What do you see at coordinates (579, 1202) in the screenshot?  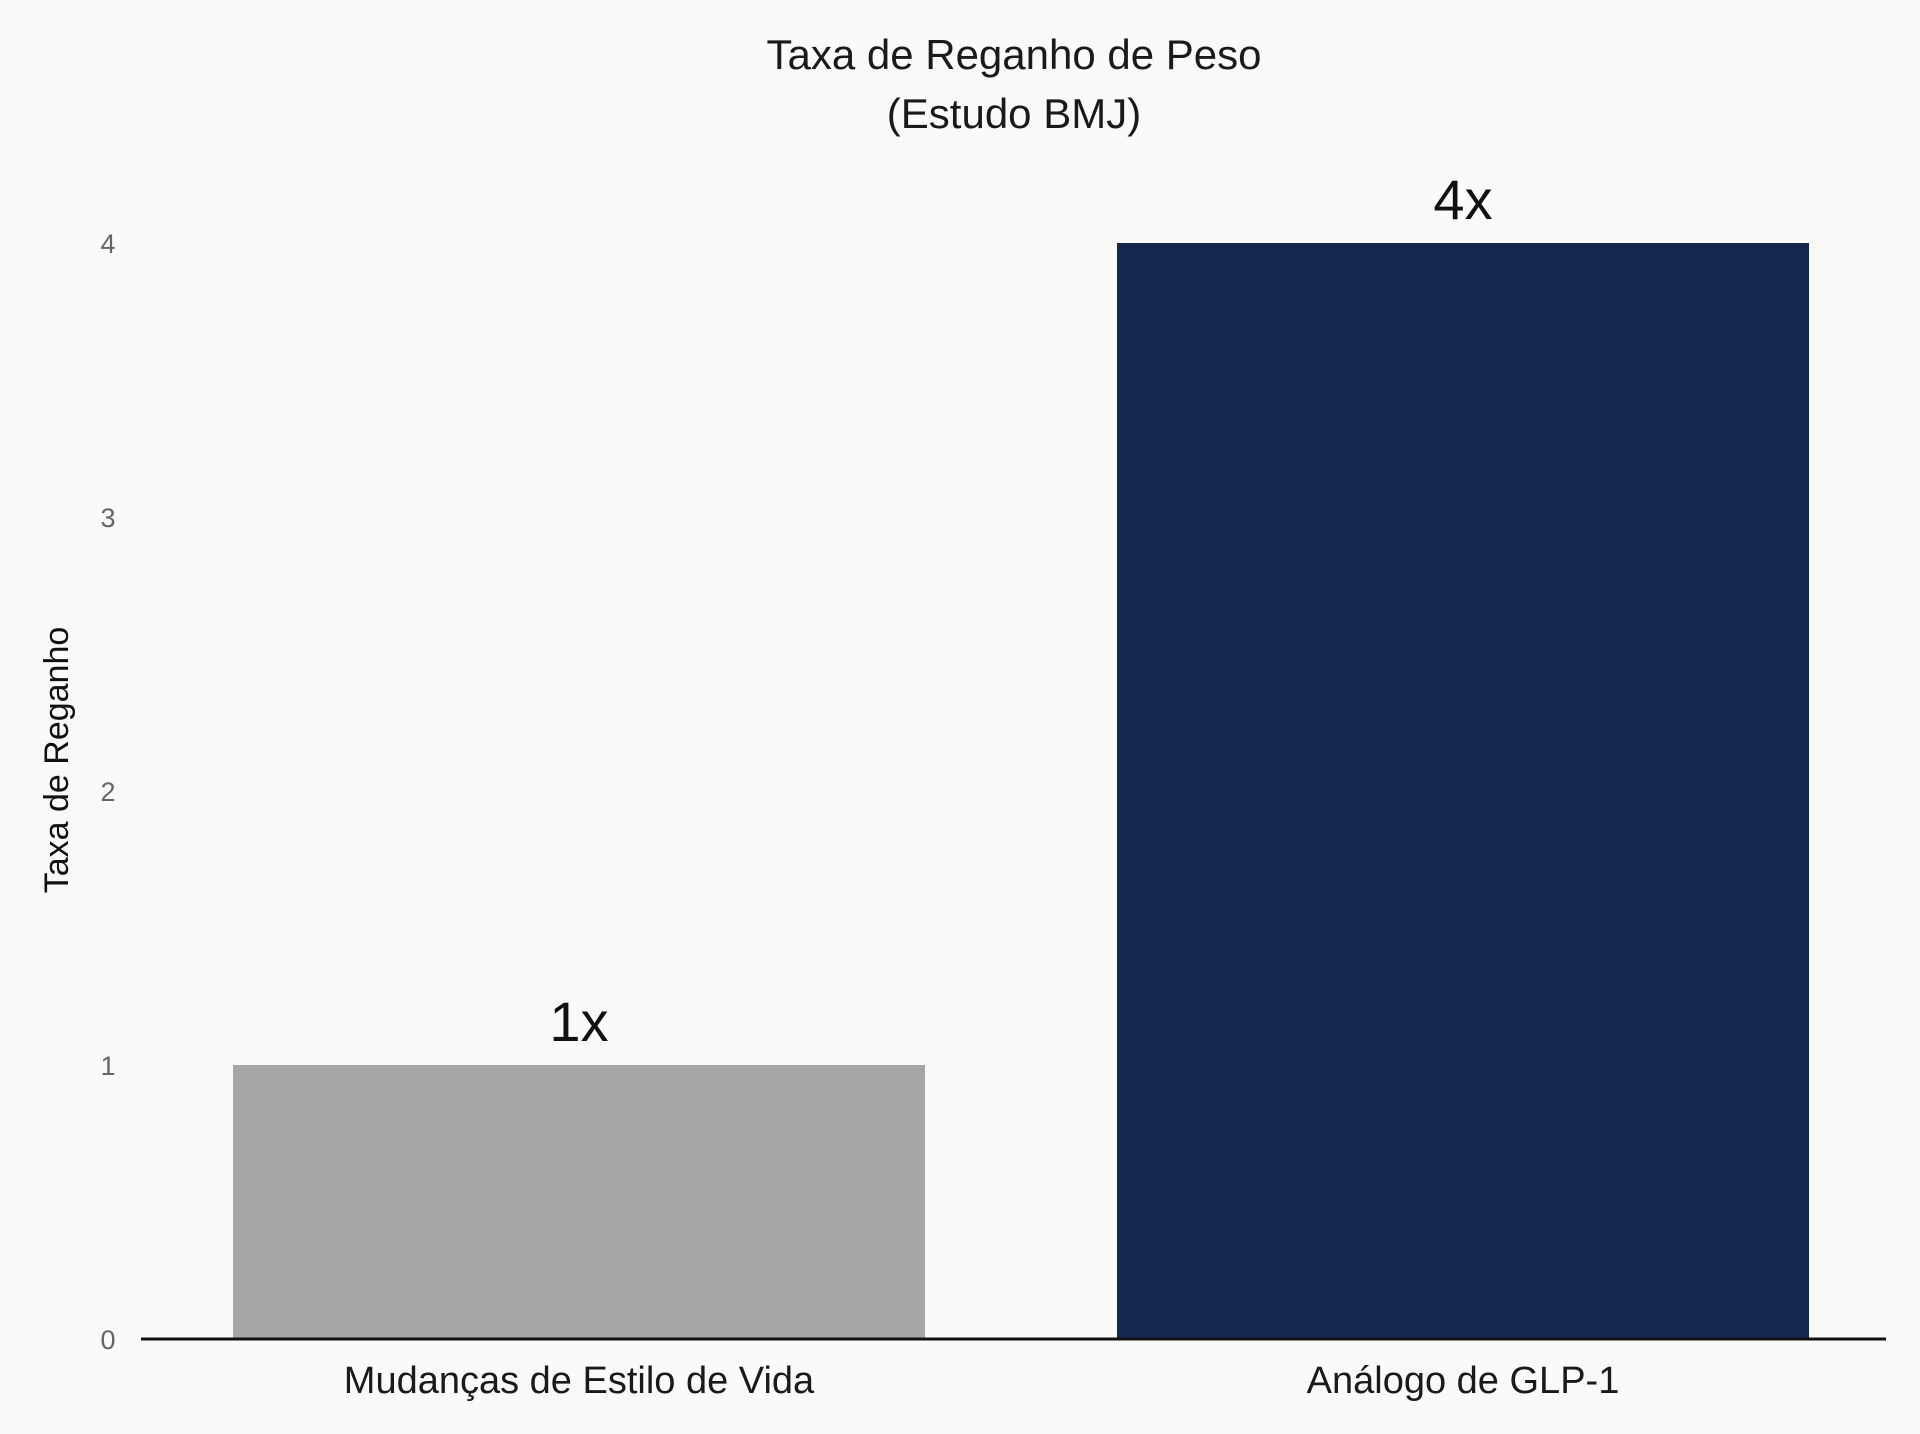 I see `bar` at bounding box center [579, 1202].